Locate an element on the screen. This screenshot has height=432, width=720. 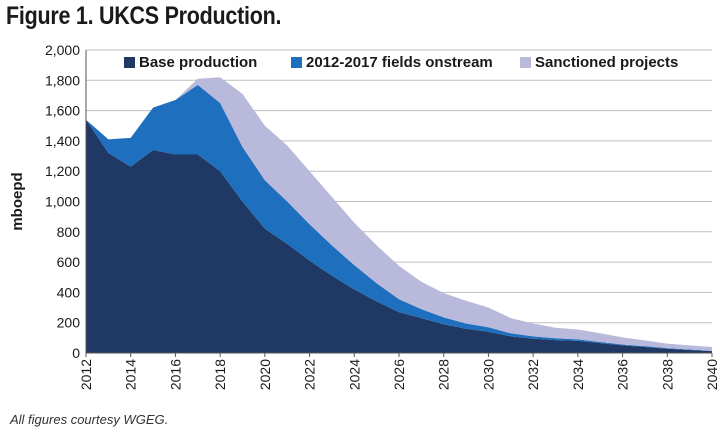
y-tick-label: 1,200 is located at coordinates (62, 171).